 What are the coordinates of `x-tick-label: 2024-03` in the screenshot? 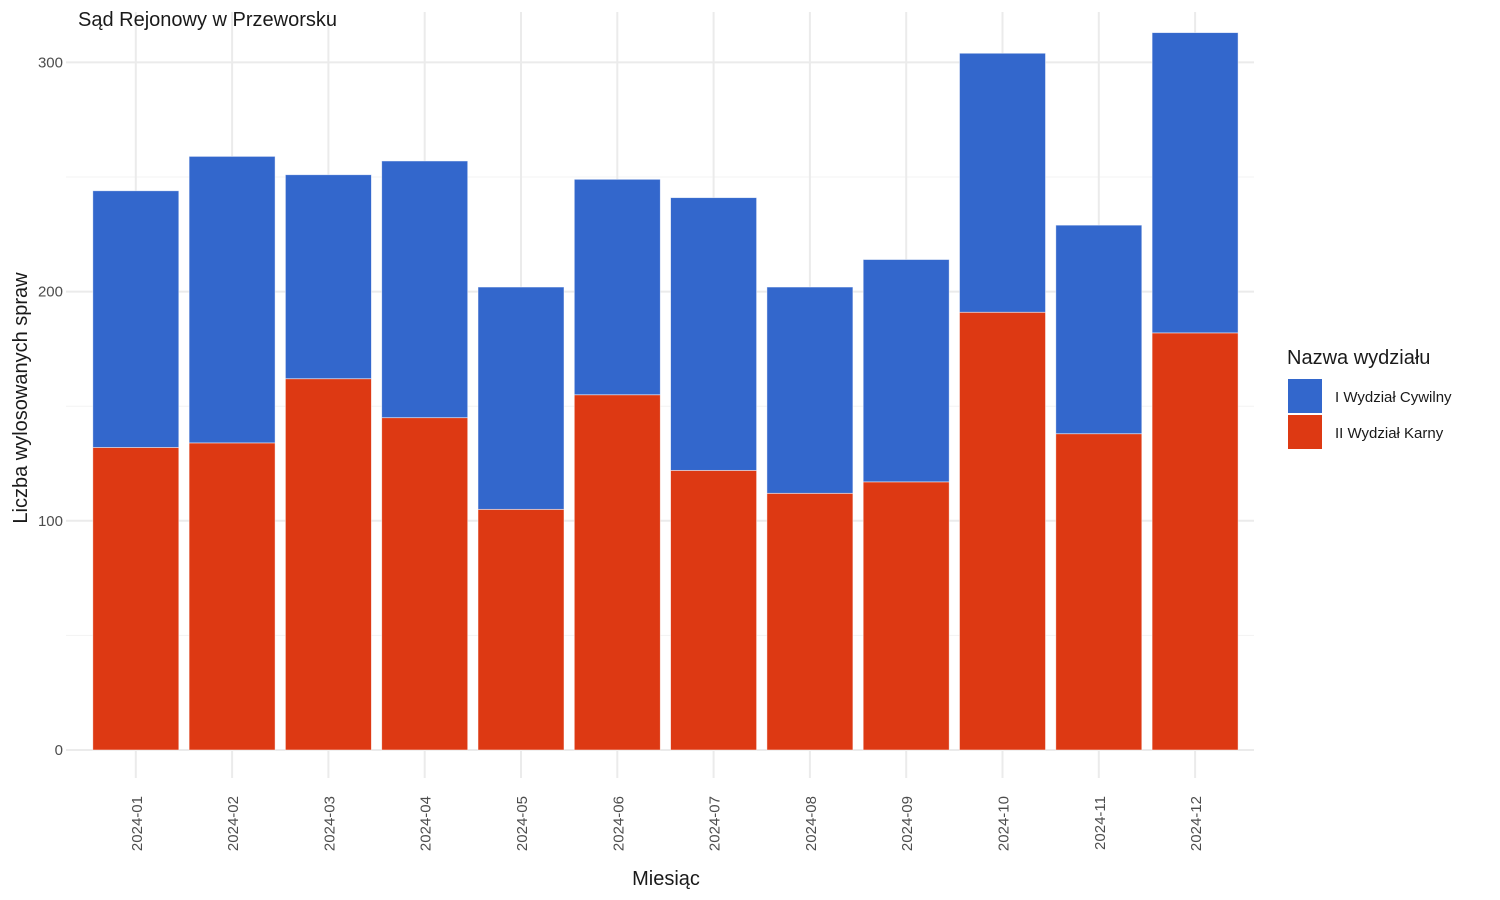 It's located at (329, 823).